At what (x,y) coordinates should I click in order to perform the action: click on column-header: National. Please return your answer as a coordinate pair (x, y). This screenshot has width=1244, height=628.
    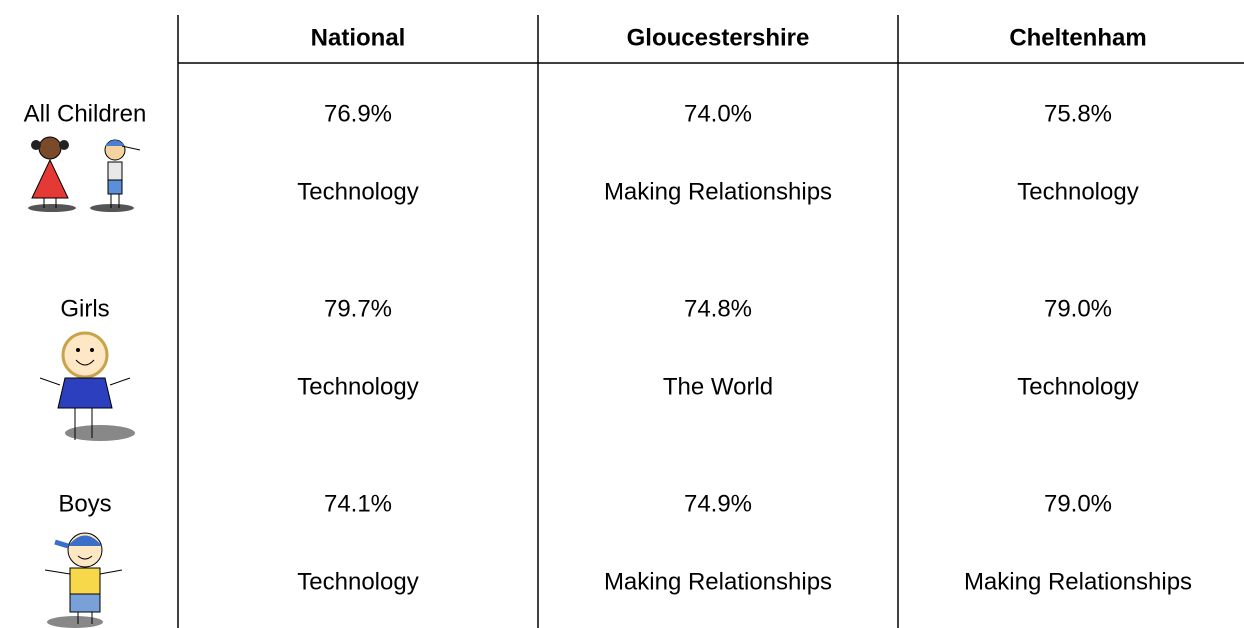
    Looking at the image, I should click on (358, 37).